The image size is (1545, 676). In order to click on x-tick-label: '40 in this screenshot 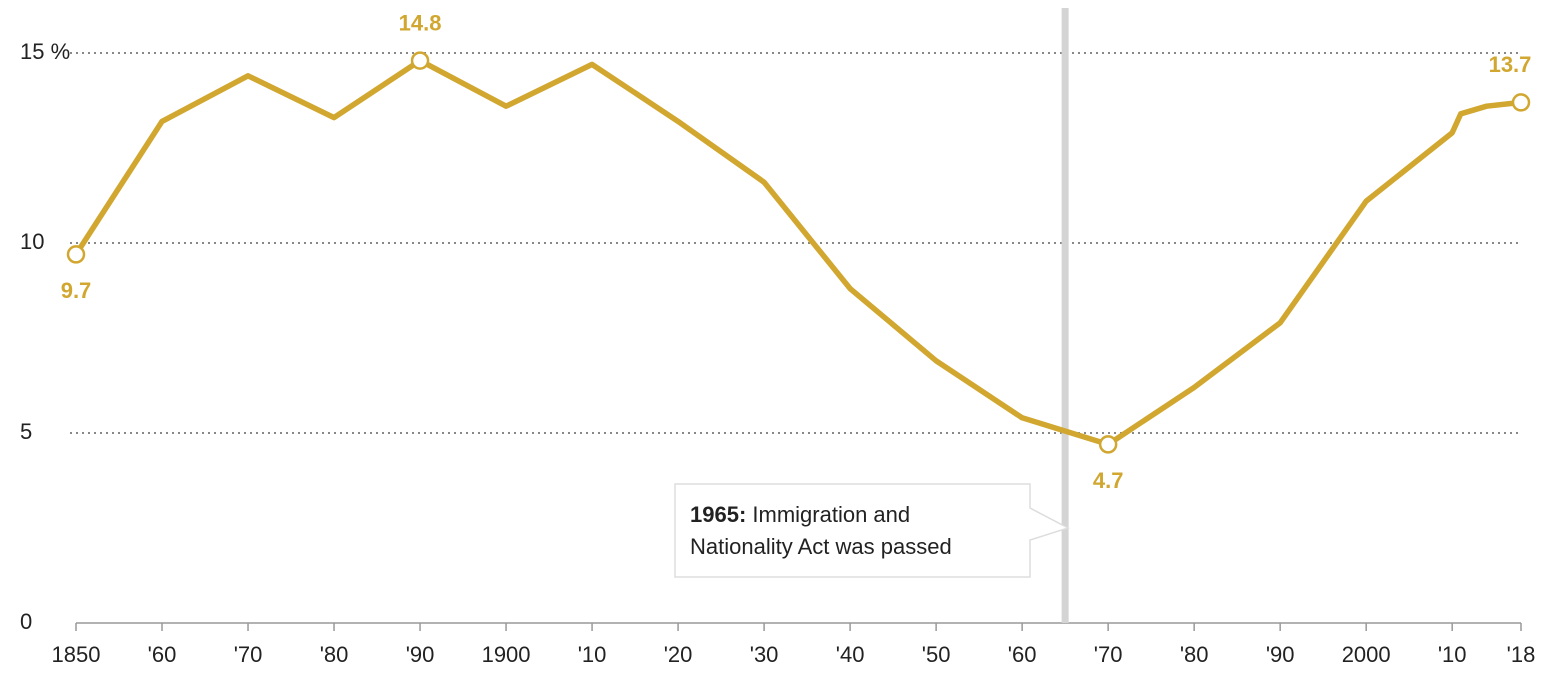, I will do `click(850, 654)`.